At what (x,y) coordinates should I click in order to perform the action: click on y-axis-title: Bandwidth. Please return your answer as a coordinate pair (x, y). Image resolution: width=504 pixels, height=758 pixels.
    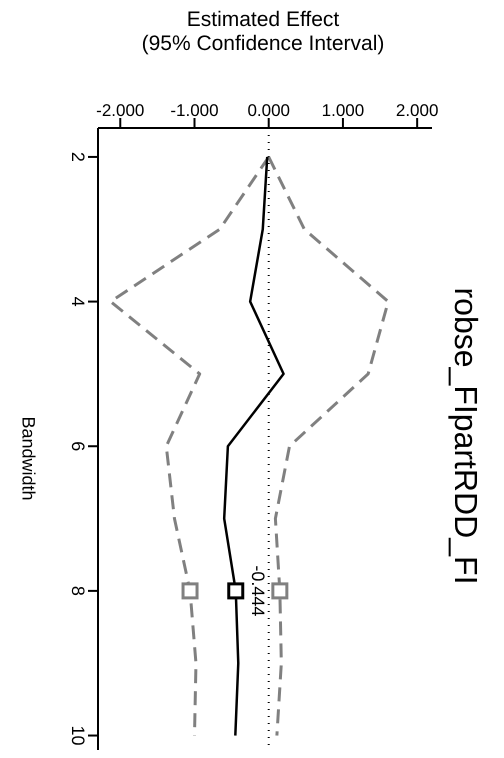
    Looking at the image, I should click on (28, 459).